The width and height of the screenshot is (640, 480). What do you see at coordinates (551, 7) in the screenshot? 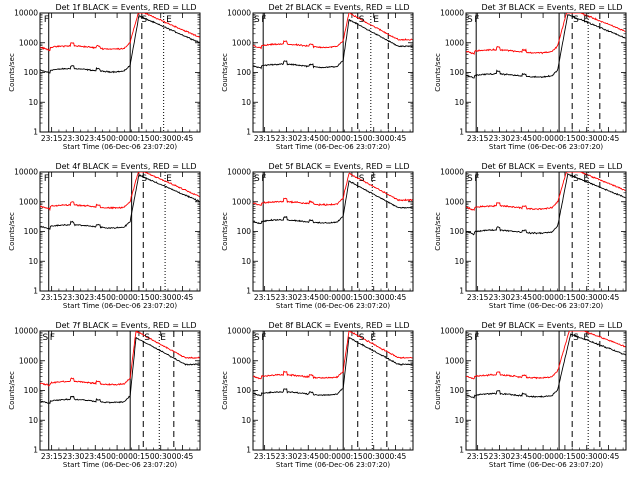
I see `panel-title: Det 3f BLACK = Events, RED = LLD` at bounding box center [551, 7].